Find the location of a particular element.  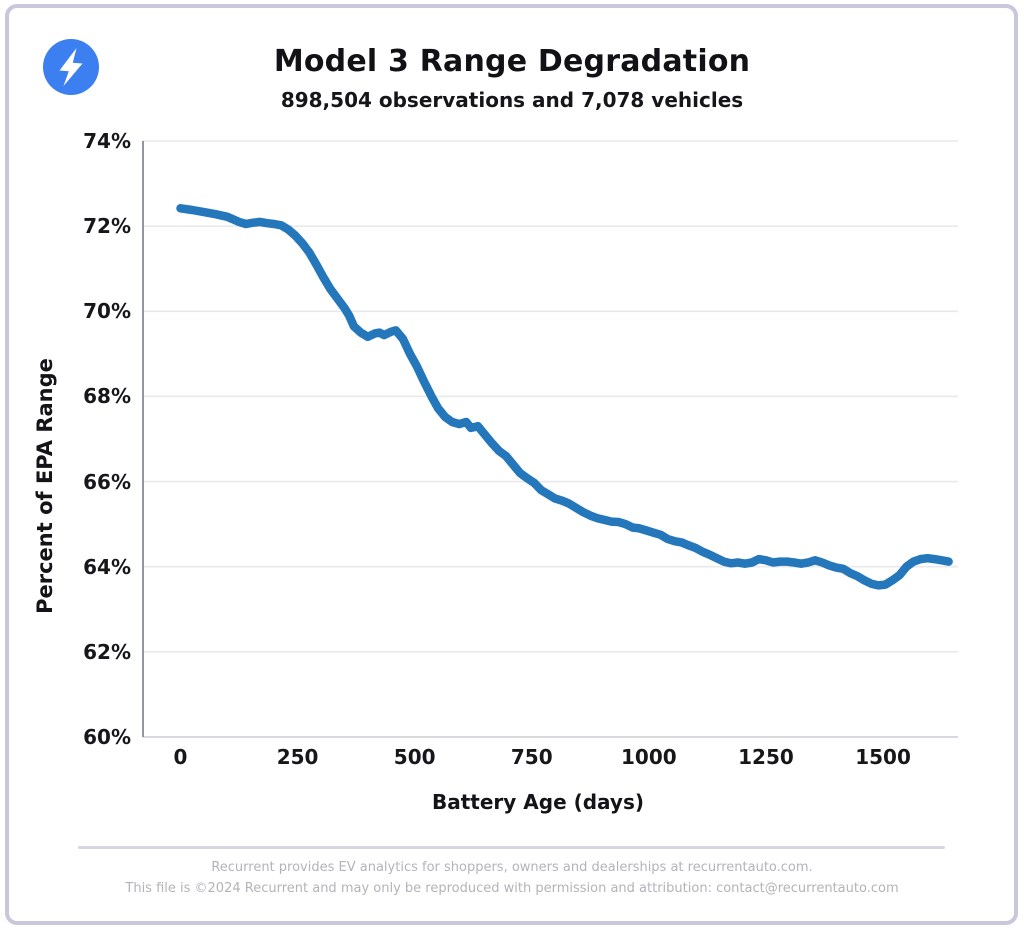

x-tick-label: 500 is located at coordinates (414, 757).